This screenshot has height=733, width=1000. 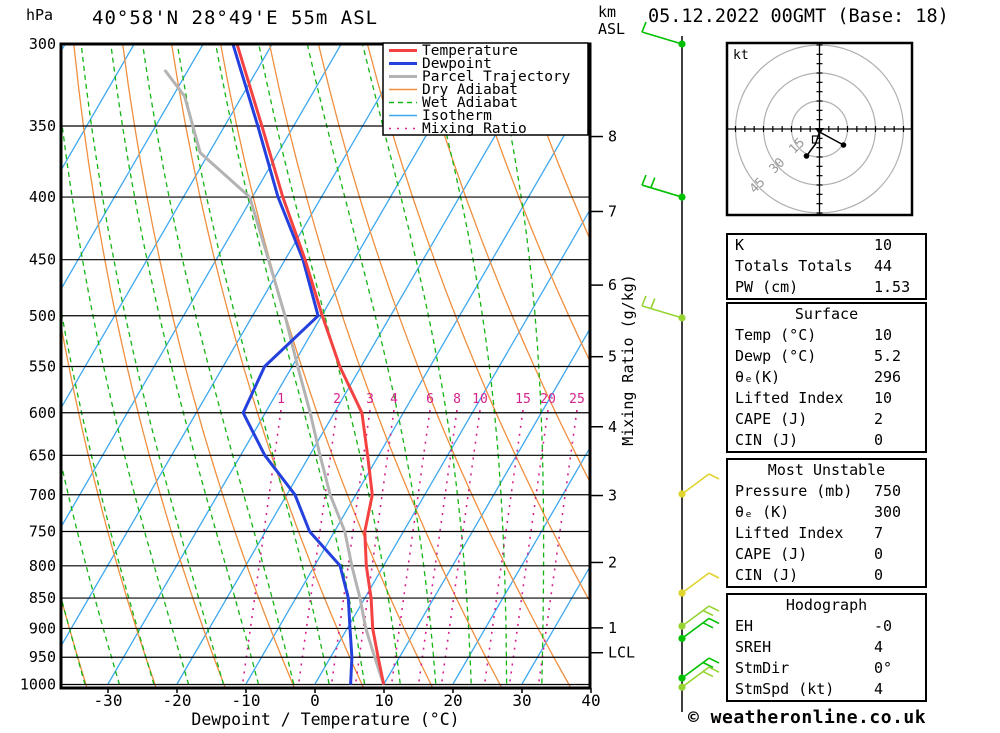 What do you see at coordinates (621, 653) in the screenshot?
I see `lcl-label: LCL` at bounding box center [621, 653].